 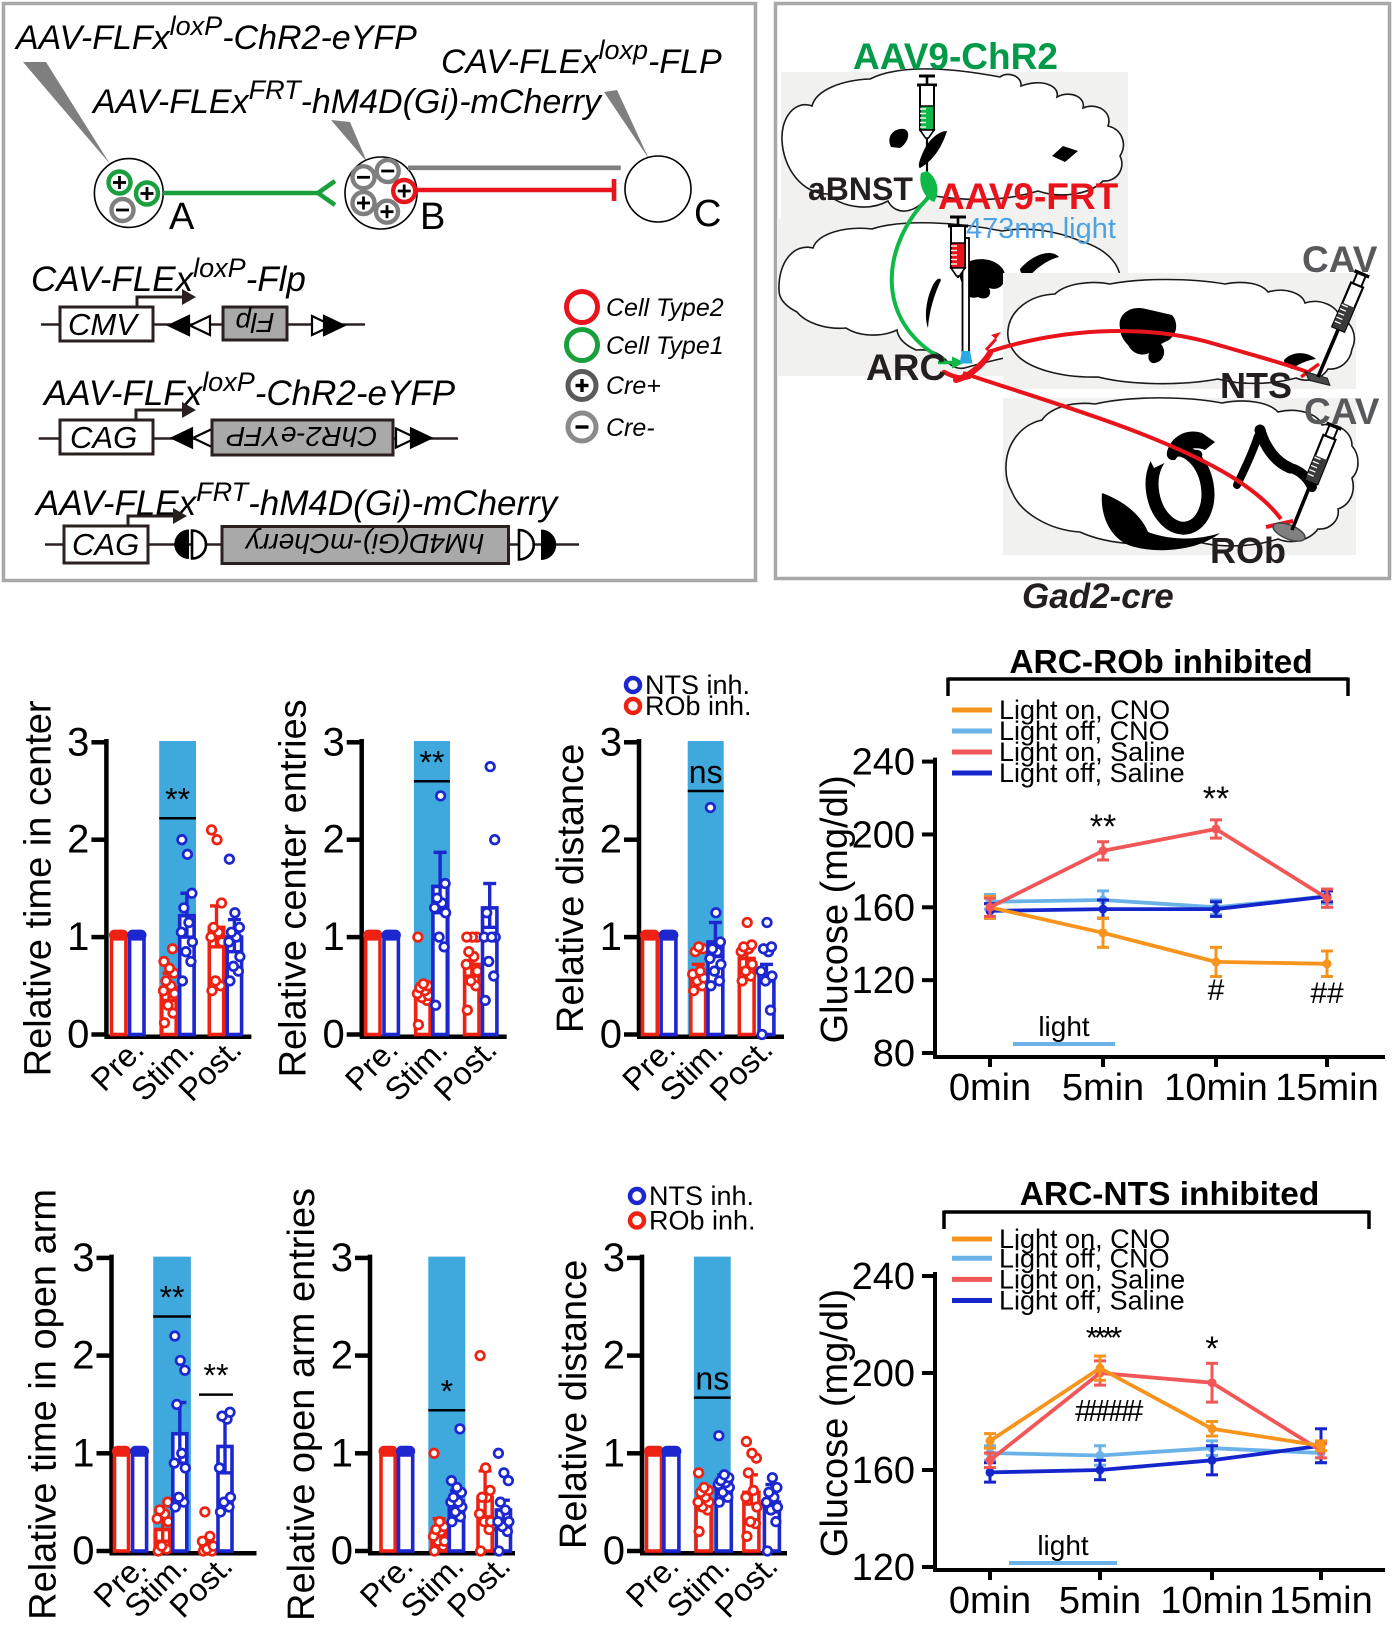 What do you see at coordinates (255, 322) in the screenshot?
I see `svg-text: Flp` at bounding box center [255, 322].